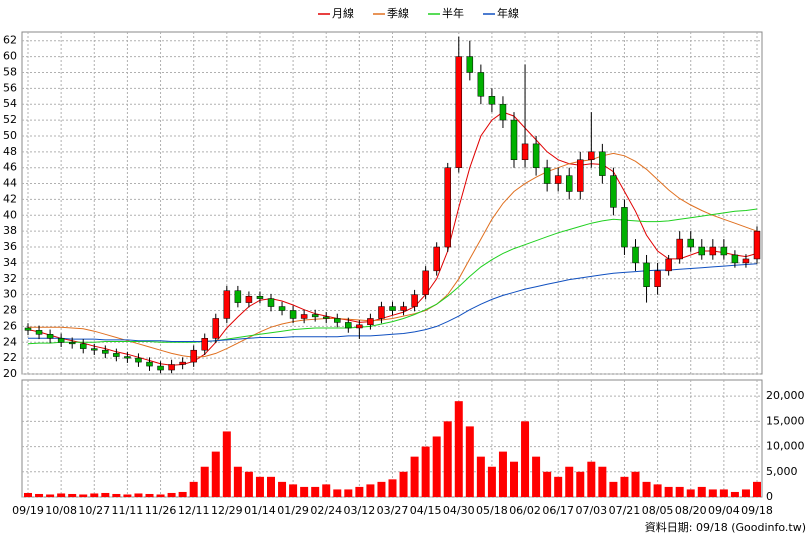 The width and height of the screenshot is (808, 540). I want to click on x-tick-label: 01/29, so click(293, 510).